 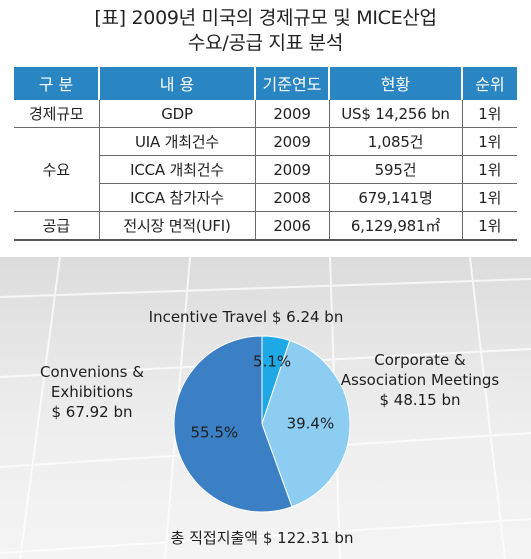 What do you see at coordinates (265, 18) in the screenshot?
I see `title-line-1: [표] 2009년 미국의 경제규모 및 MICE산업` at bounding box center [265, 18].